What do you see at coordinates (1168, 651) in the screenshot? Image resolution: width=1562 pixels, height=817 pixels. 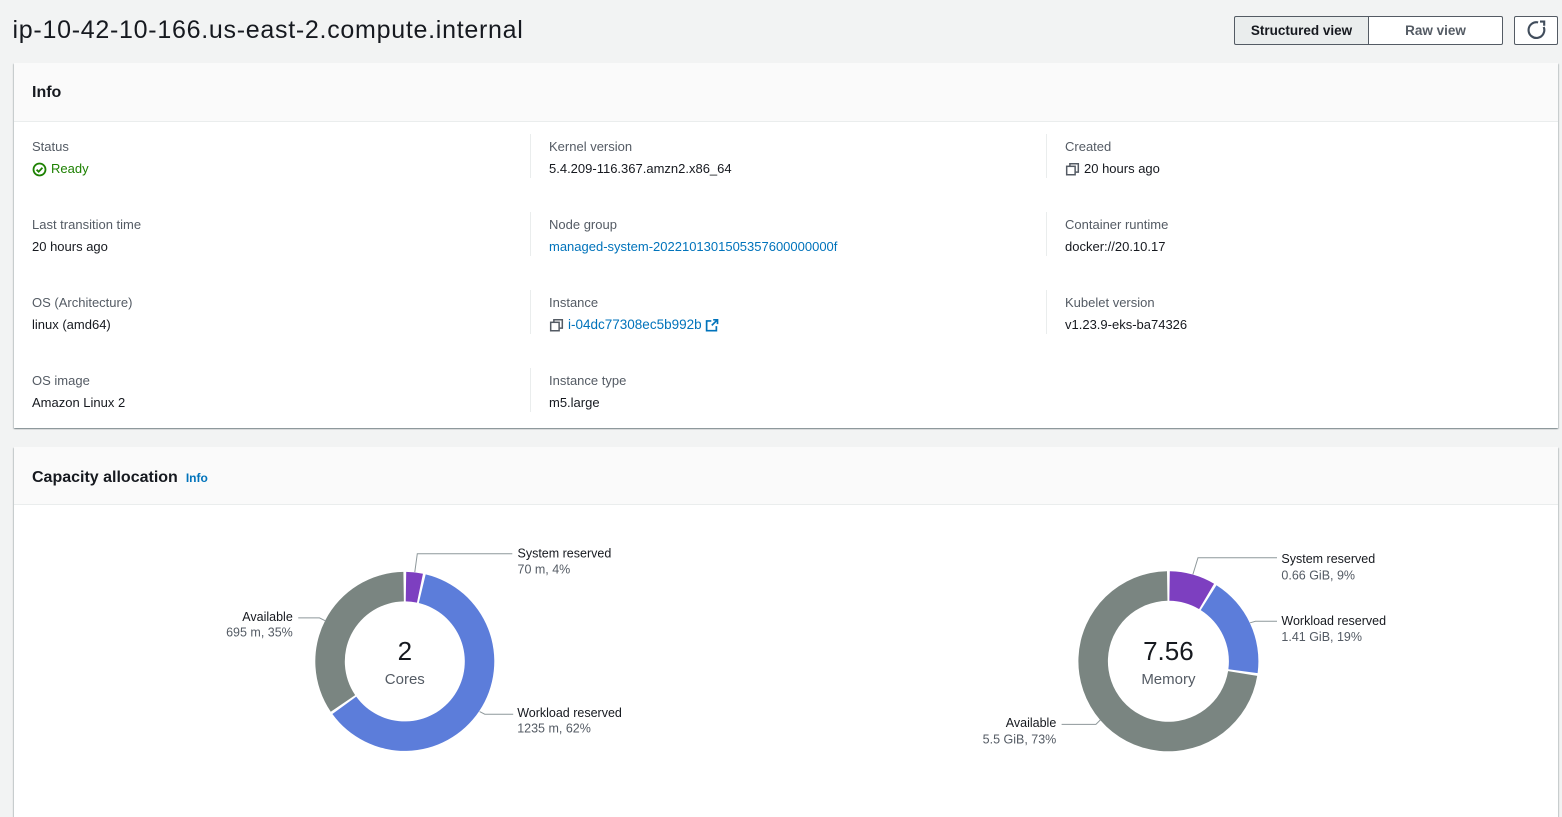 I see `svg-text: 7.56` at bounding box center [1168, 651].